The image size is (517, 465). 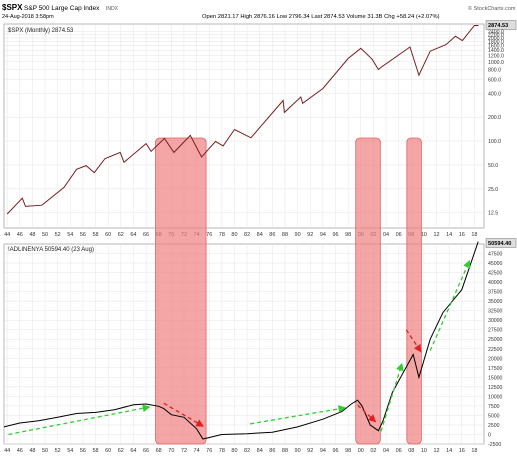 What do you see at coordinates (494, 407) in the screenshot?
I see `y-tick-label: 7500` at bounding box center [494, 407].